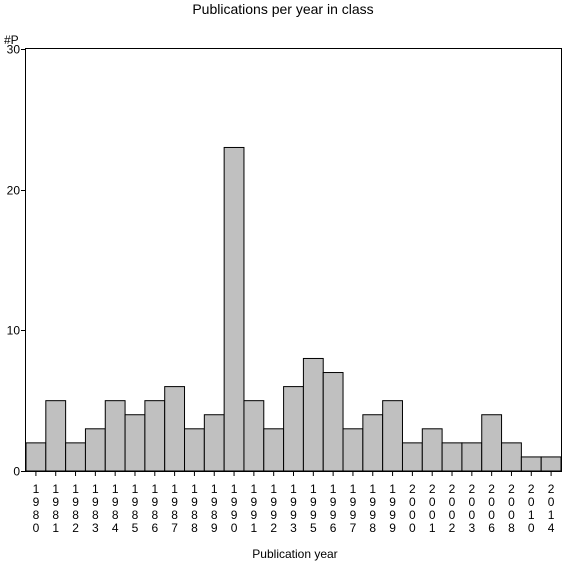 Image resolution: width=567 pixels, height=567 pixels. I want to click on bar-2002, so click(452, 457).